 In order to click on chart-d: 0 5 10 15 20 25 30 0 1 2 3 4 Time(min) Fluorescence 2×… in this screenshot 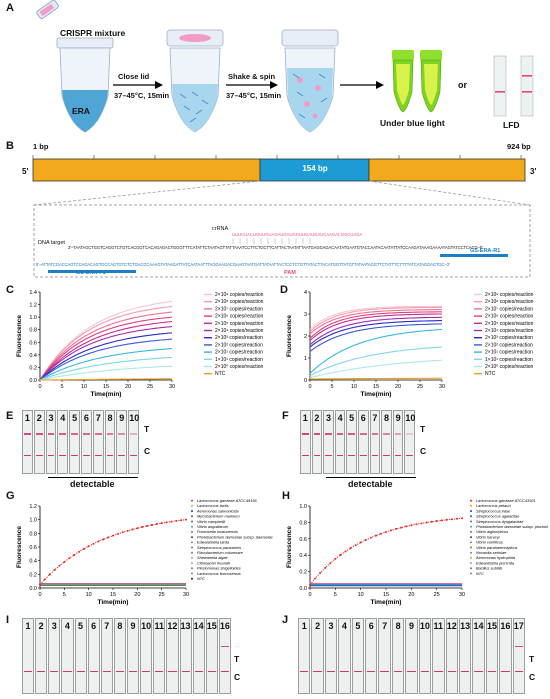, I will do `click(410, 344)`.